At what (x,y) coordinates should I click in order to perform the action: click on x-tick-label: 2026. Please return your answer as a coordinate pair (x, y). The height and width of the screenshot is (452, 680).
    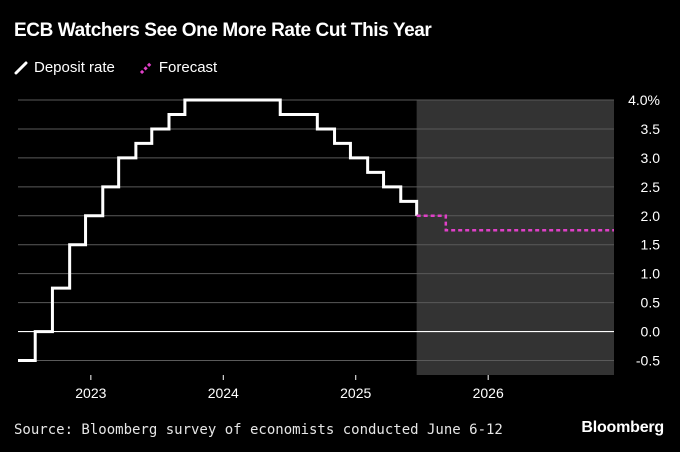
    Looking at the image, I should click on (488, 393).